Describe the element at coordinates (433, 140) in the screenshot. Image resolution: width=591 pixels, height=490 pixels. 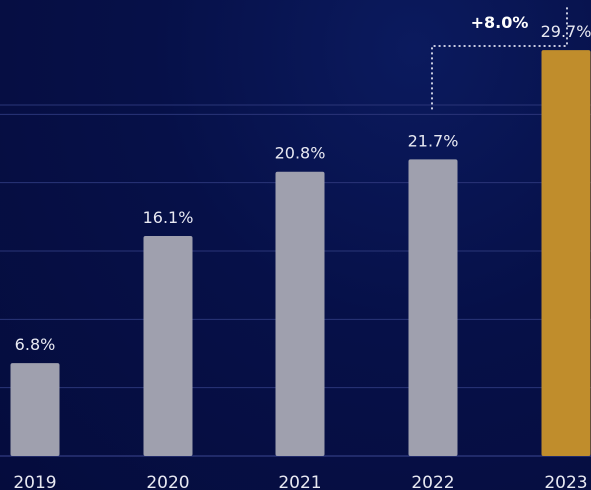
I see `value-label-2022: 21.7%` at that location.